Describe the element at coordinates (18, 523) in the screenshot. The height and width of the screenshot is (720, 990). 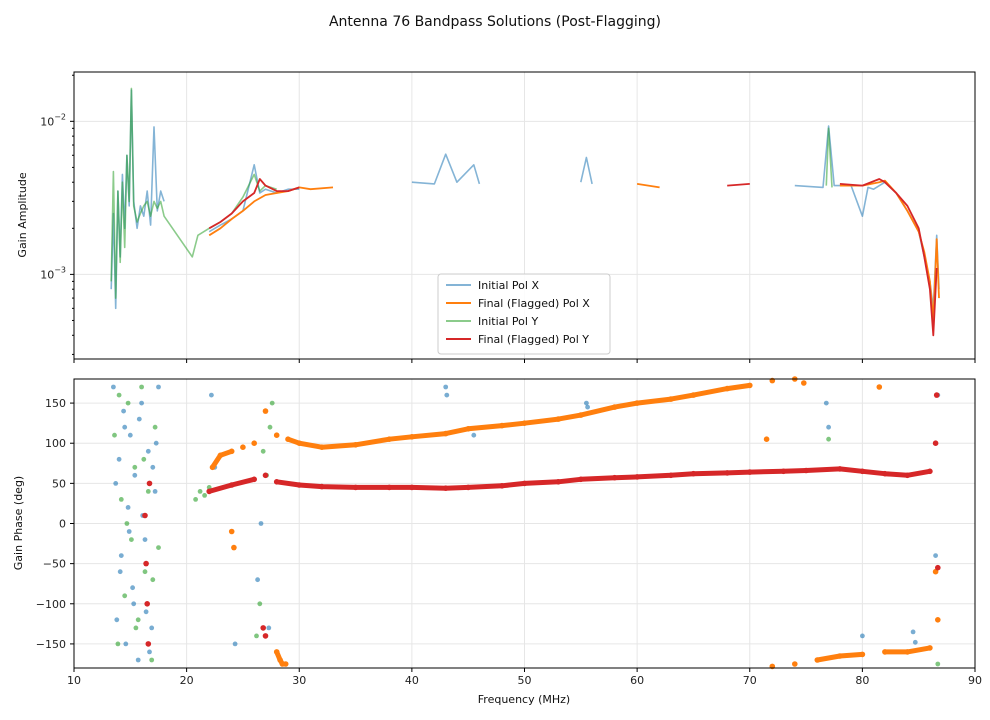
I see `phase-y-label: Gain Phase (deg)` at that location.